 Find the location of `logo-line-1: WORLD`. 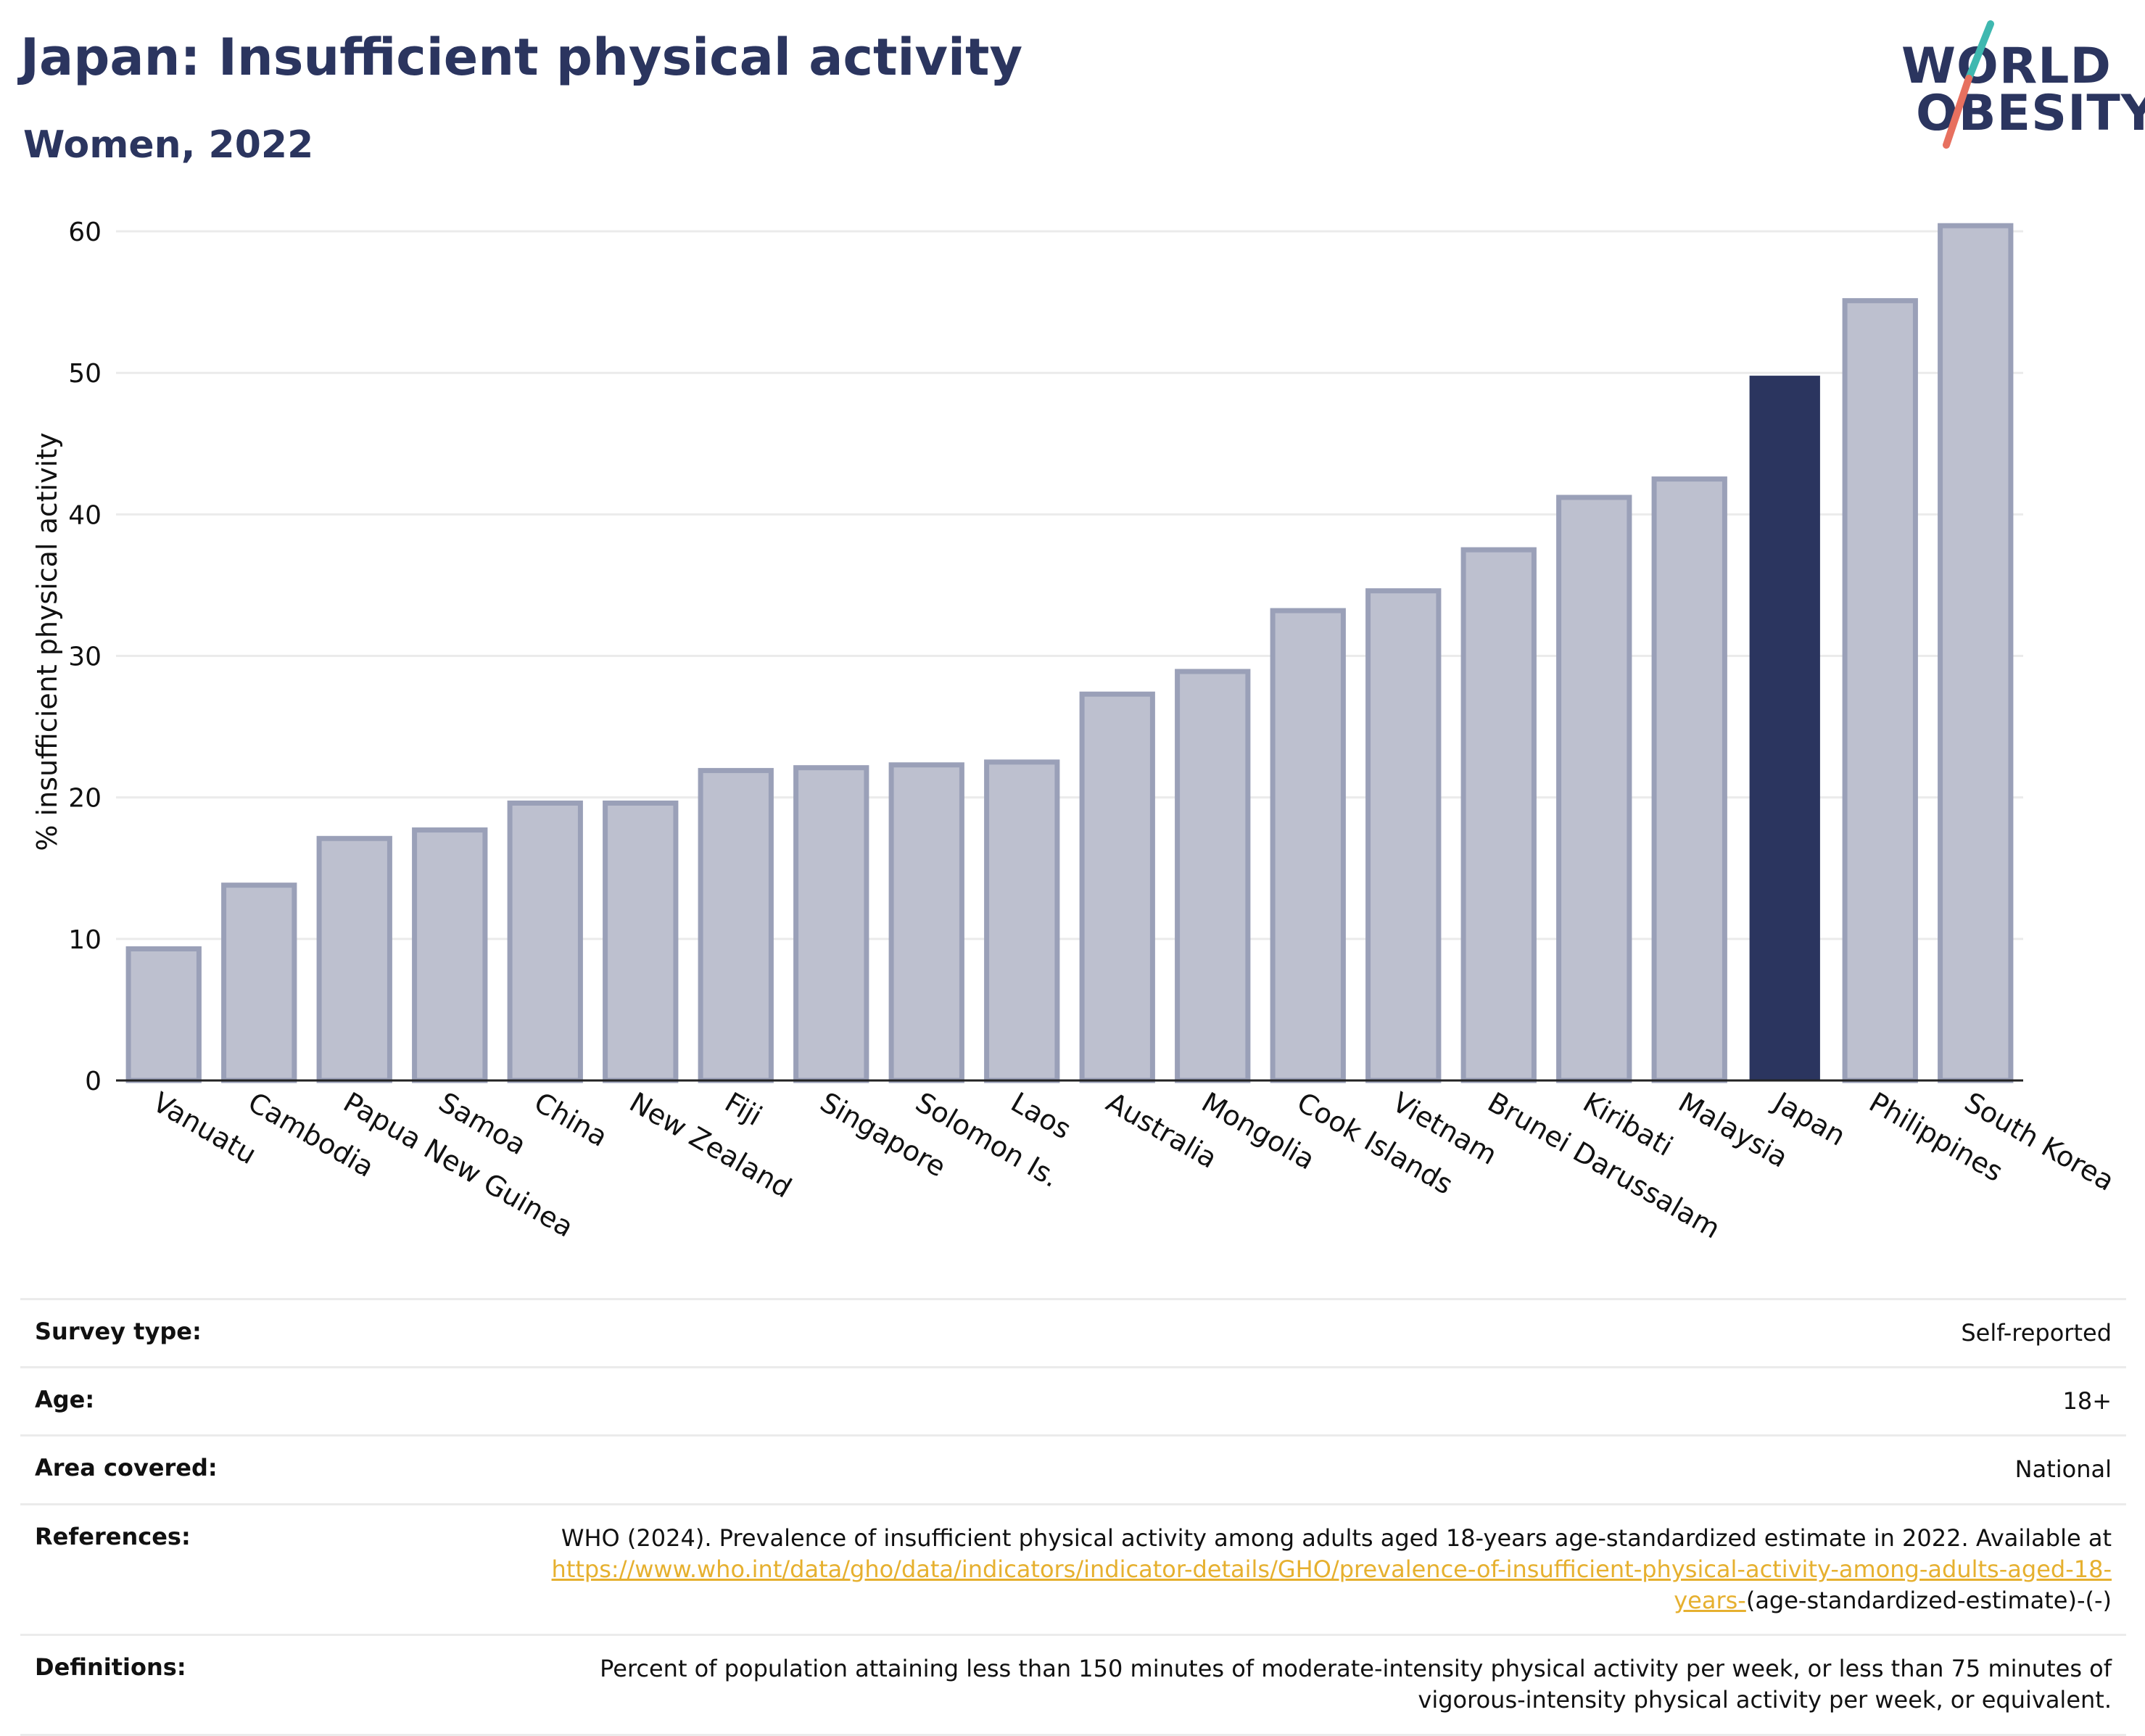

logo-line-1: WORLD is located at coordinates (2006, 66).